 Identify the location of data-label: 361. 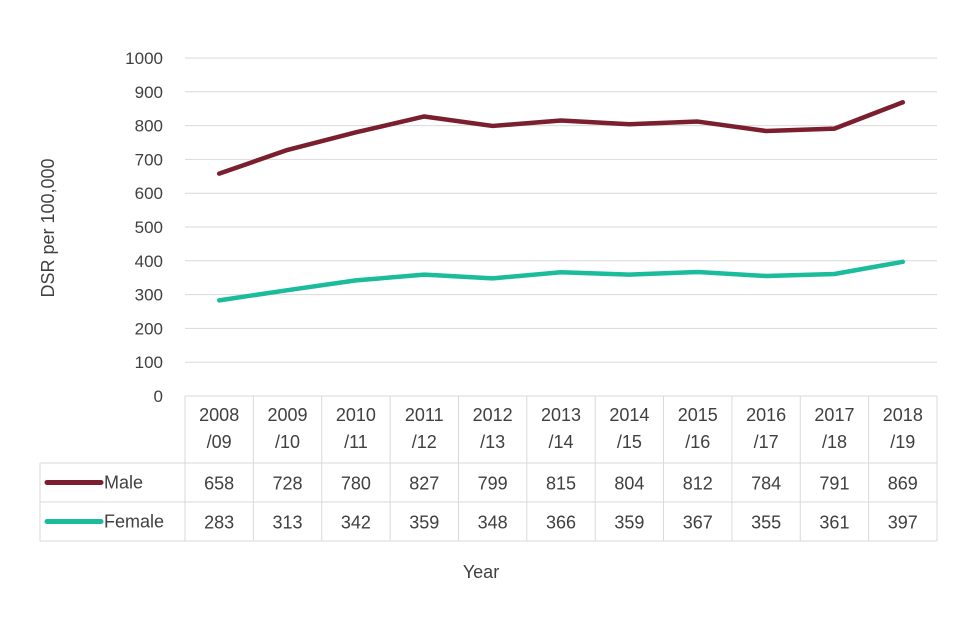
(834, 523).